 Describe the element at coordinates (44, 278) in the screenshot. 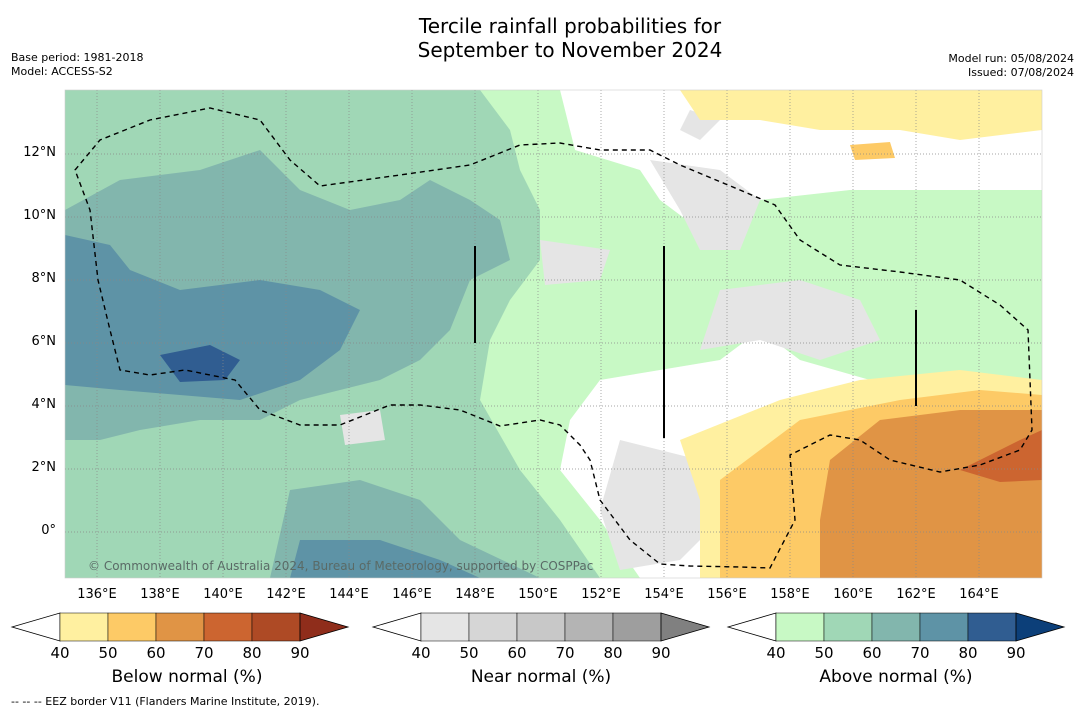

I see `lat-label-8n: 8°N` at that location.